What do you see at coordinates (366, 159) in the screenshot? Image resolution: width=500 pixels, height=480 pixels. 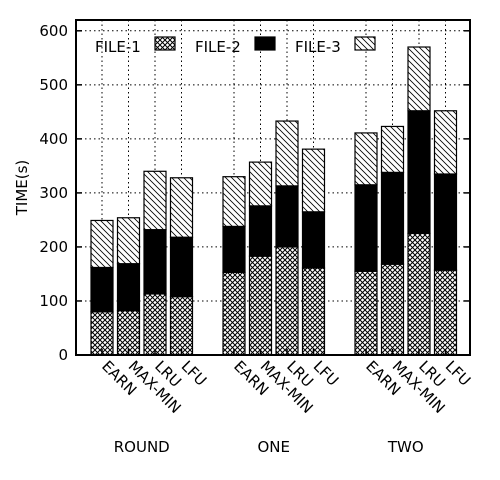 I see `bar-segment-file-3-two-earn` at bounding box center [366, 159].